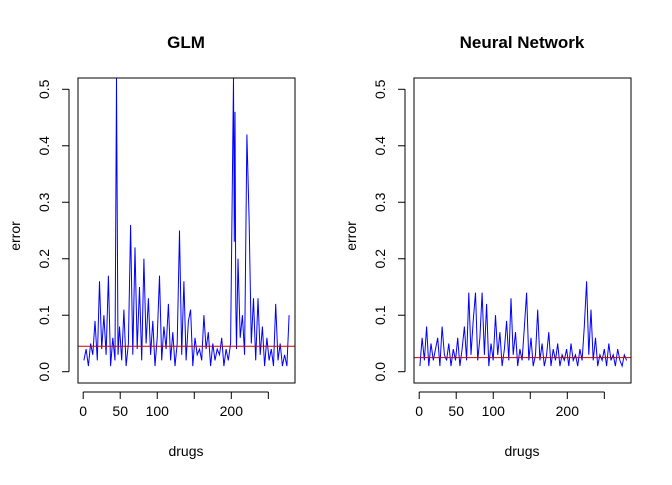 This screenshot has width=672, height=485. I want to click on neural-network-x-axis-label: drugs, so click(521, 451).